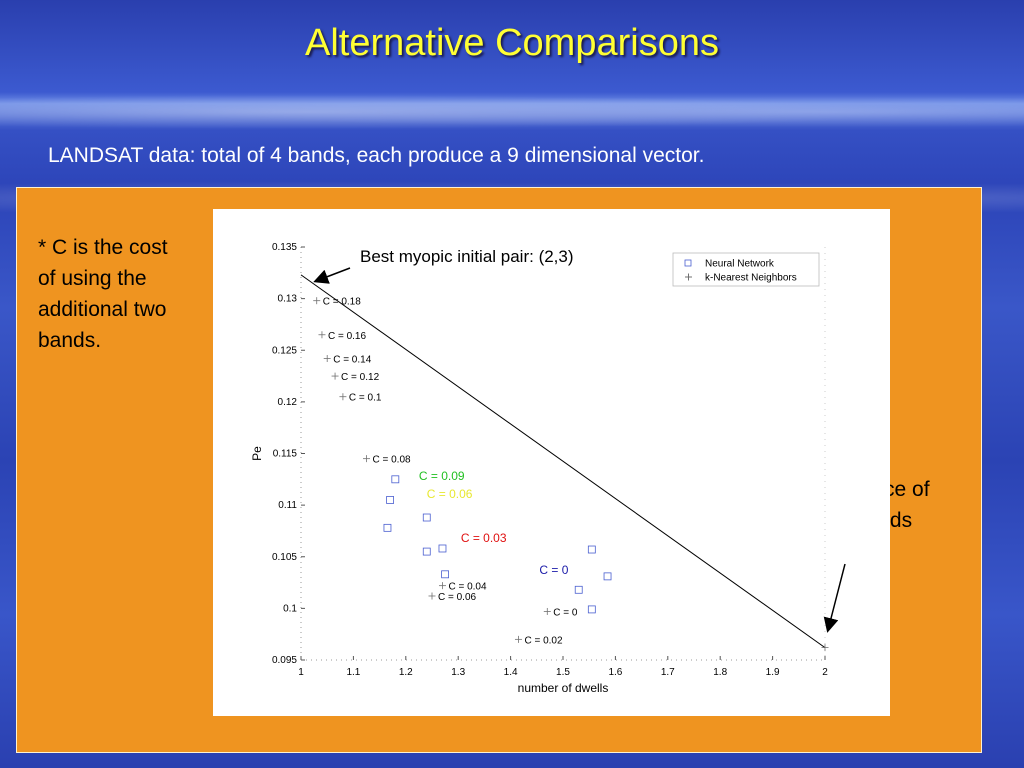  What do you see at coordinates (773, 672) in the screenshot?
I see `x-tick-label: 1.9` at bounding box center [773, 672].